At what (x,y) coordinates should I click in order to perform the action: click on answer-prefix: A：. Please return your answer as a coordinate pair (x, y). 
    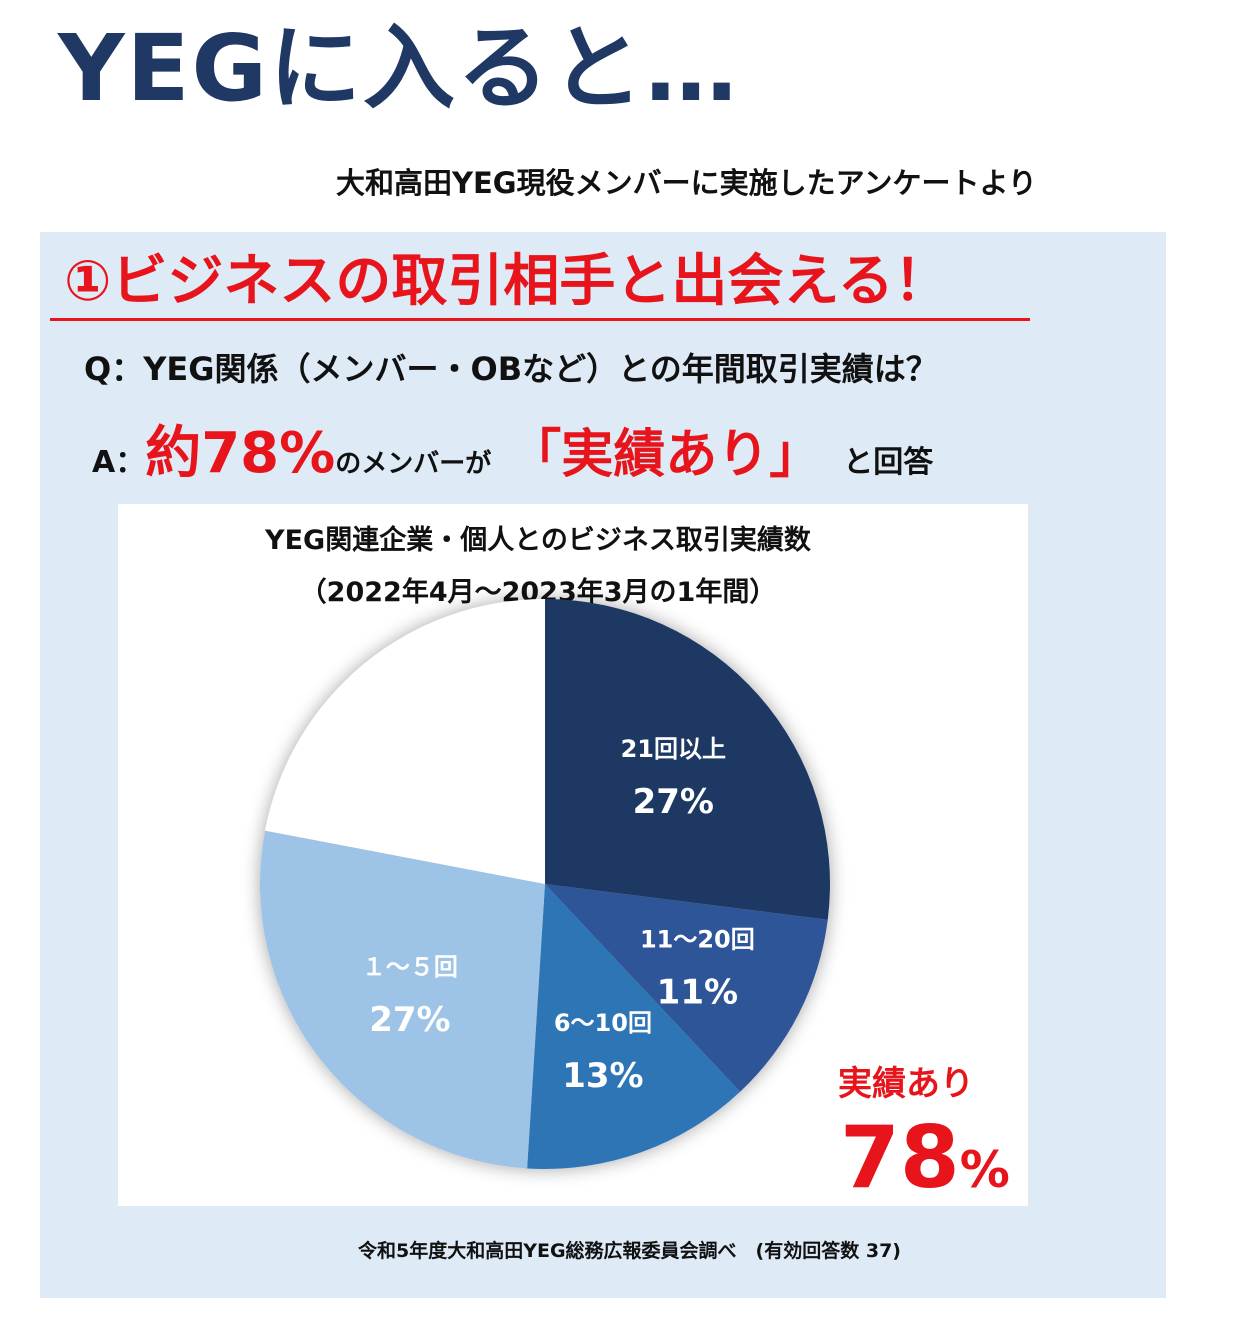
    Looking at the image, I should click on (119, 462).